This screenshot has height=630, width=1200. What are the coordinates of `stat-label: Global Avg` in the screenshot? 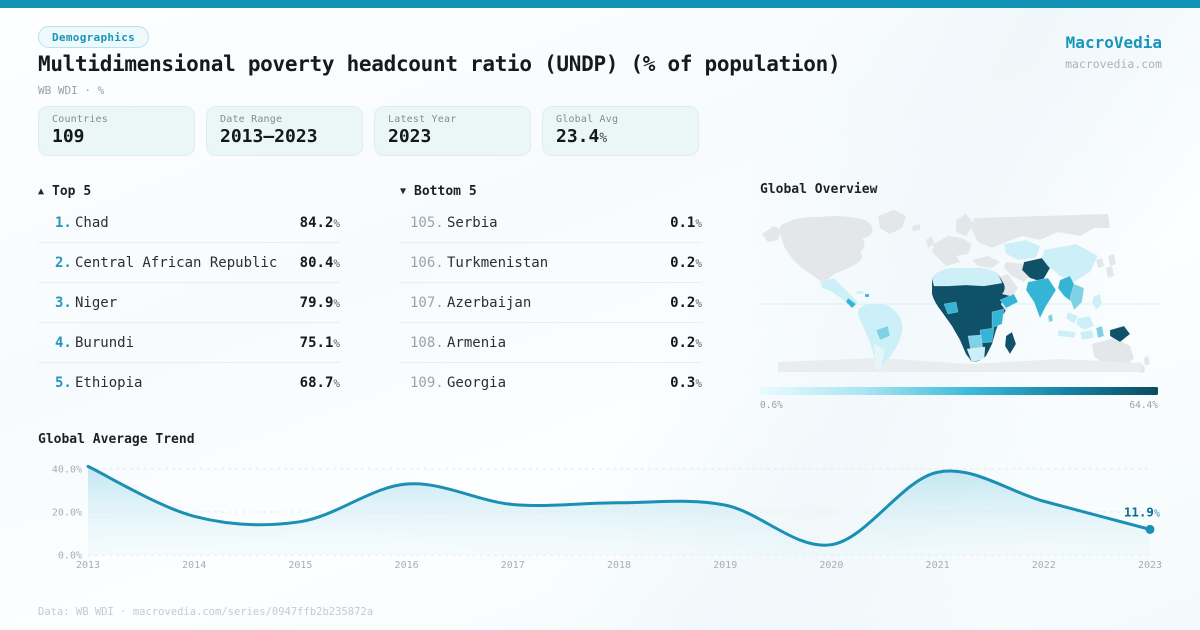 It's located at (587, 119).